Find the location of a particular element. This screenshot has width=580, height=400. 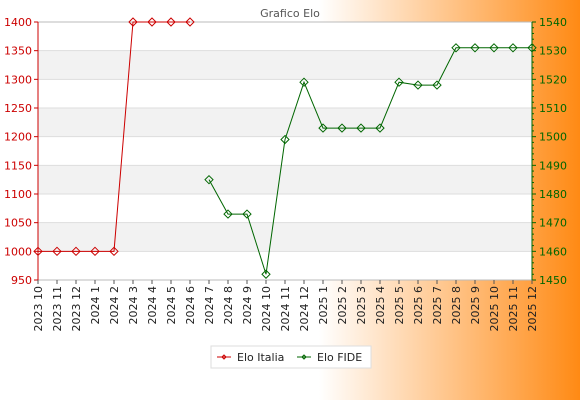

x-tick-label: 2024 6 is located at coordinates (190, 305).